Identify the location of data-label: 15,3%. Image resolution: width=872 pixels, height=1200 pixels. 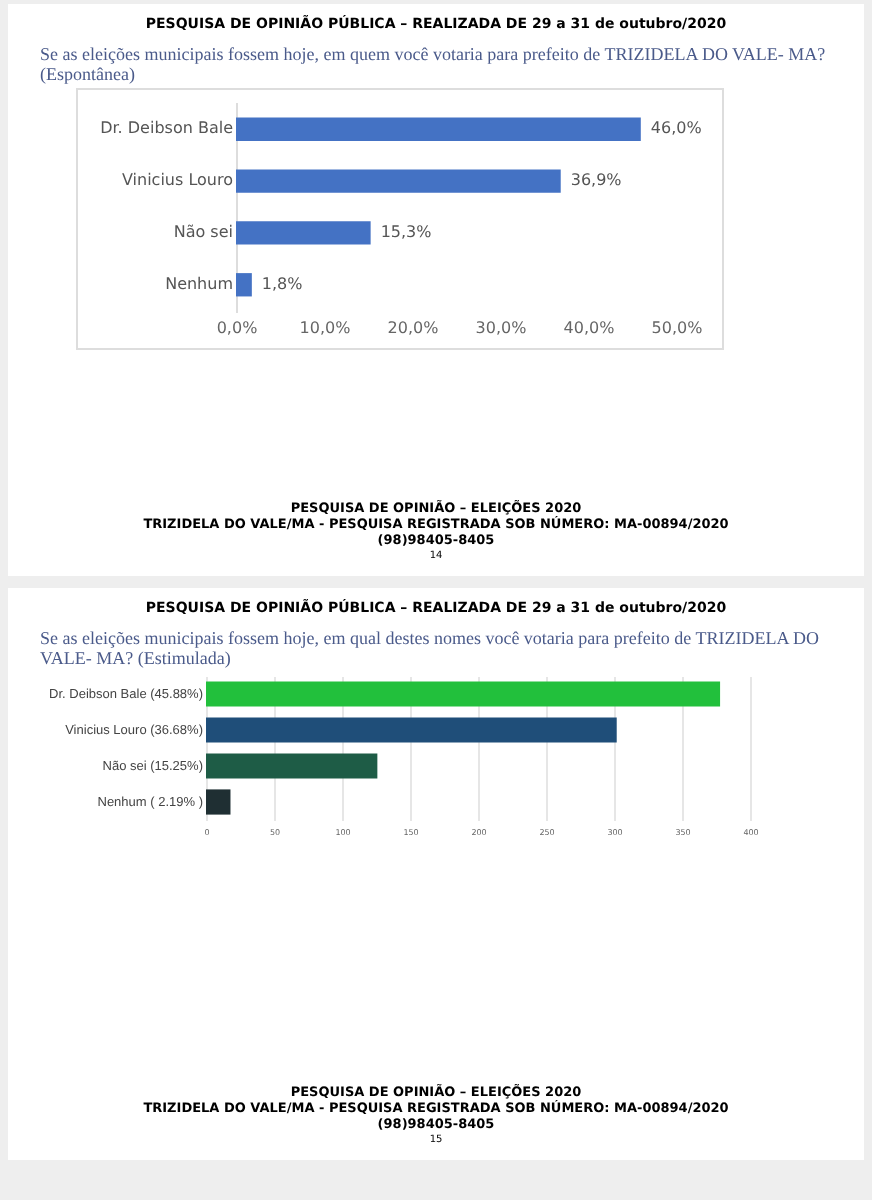
(406, 231).